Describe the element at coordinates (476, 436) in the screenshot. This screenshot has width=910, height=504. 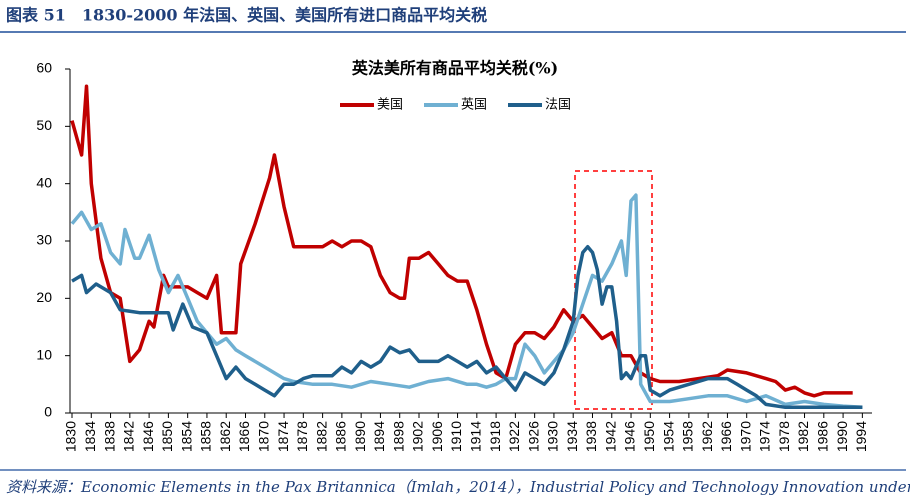
I see `x-tick-label: 1914` at that location.